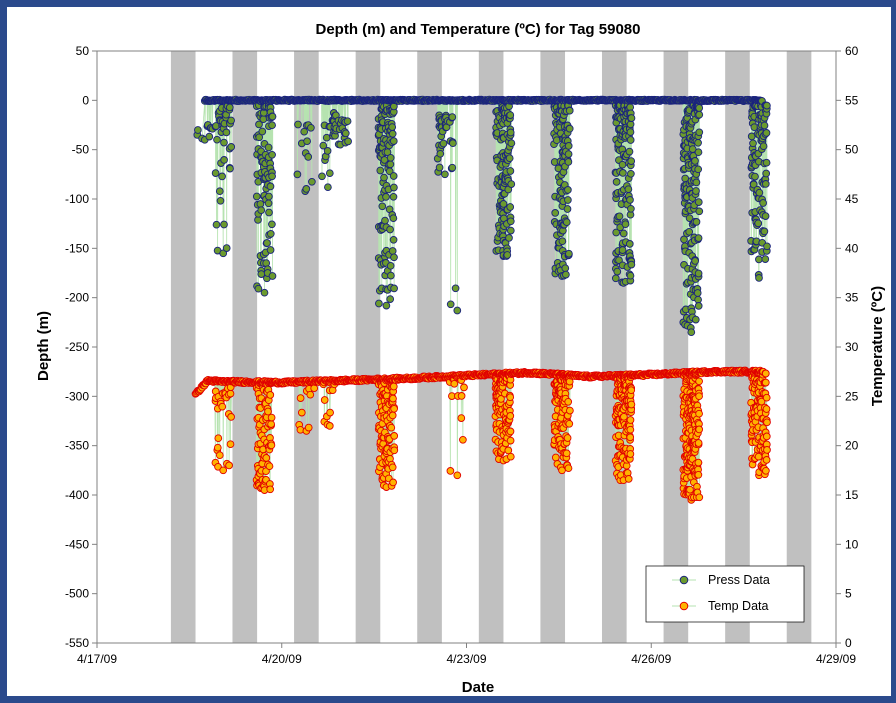 Image resolution: width=896 pixels, height=703 pixels. I want to click on right-tick-label: 45, so click(852, 199).